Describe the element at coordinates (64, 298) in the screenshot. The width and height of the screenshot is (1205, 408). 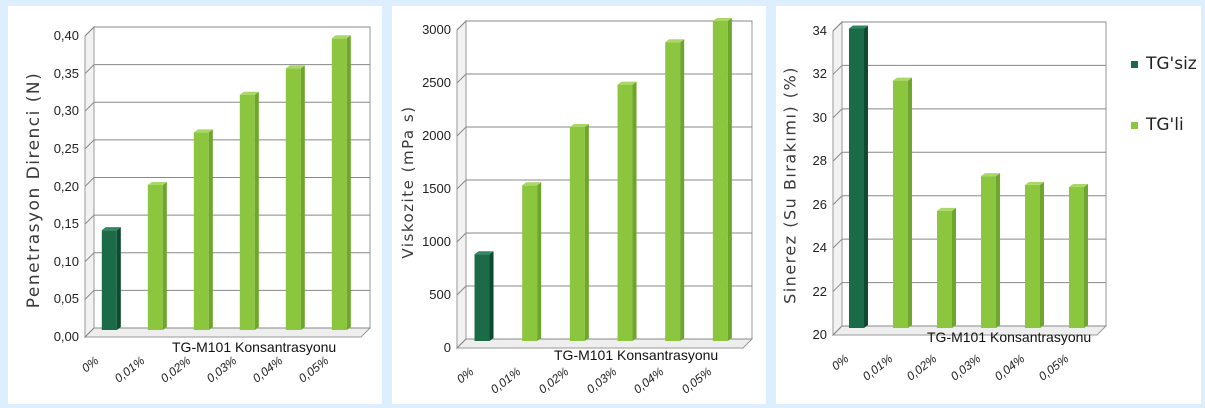
I see `y-tick-label: 0,05` at that location.